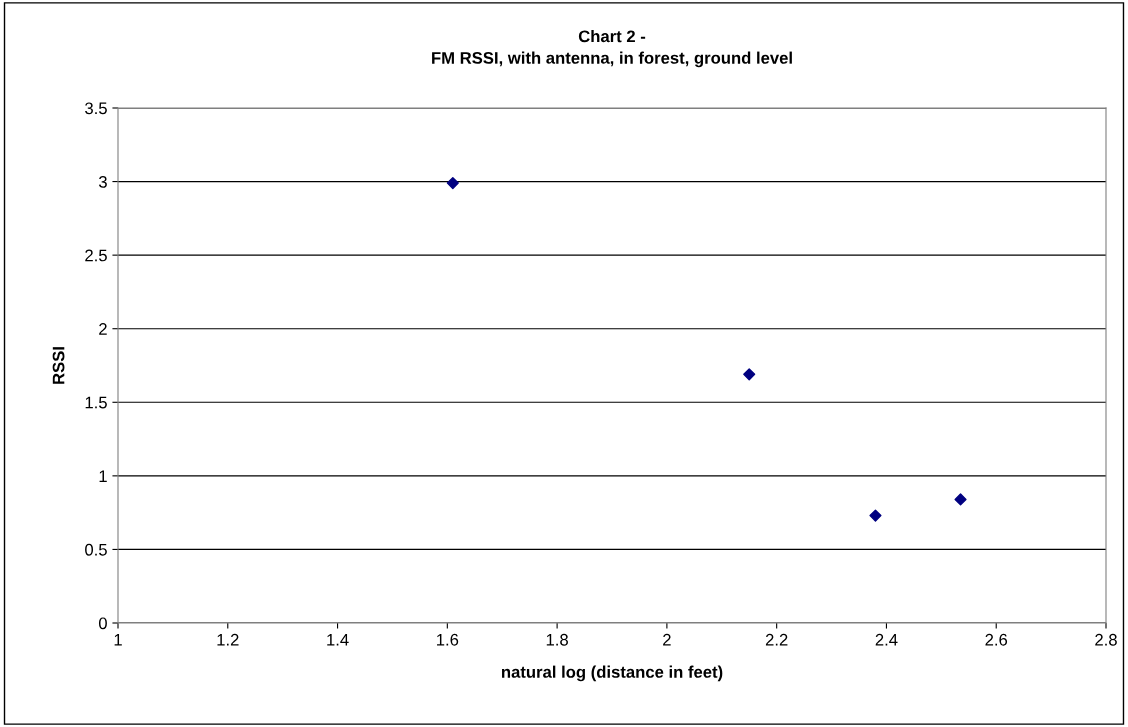 Image resolution: width=1128 pixels, height=727 pixels. I want to click on y-tick-label: 3, so click(102, 181).